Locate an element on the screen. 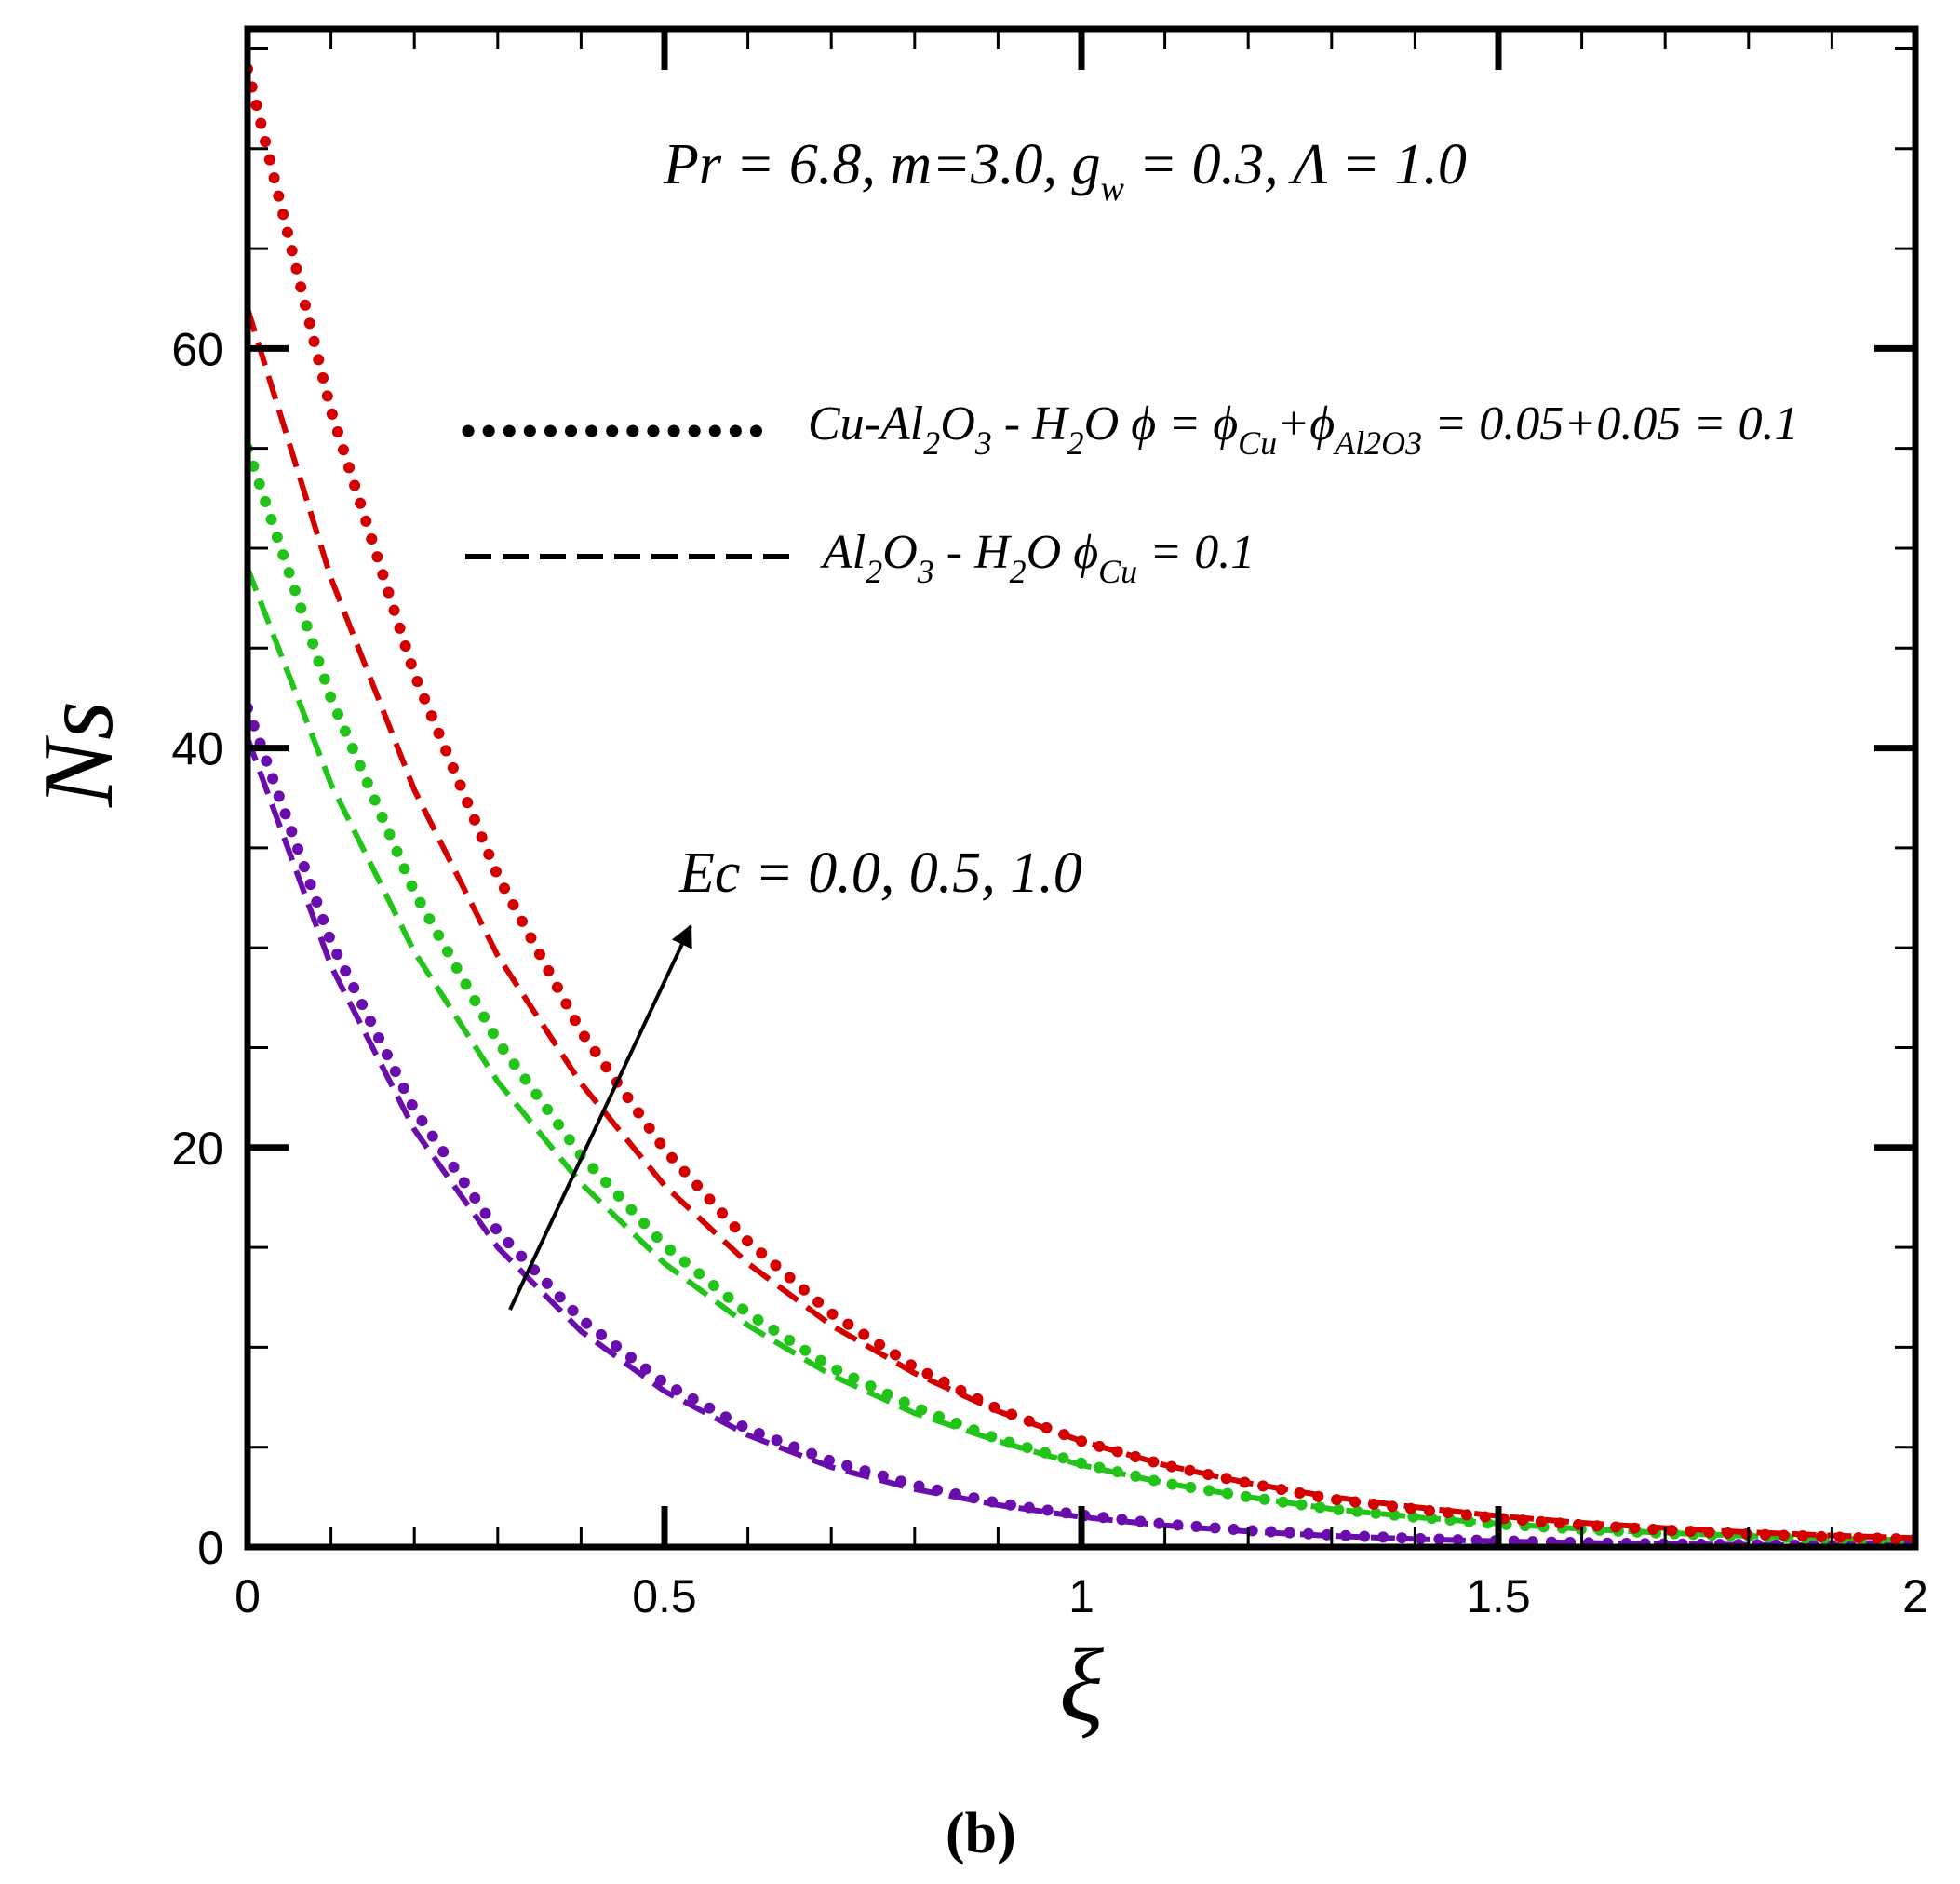 This screenshot has width=1960, height=1884. x-tick-label: 0.5 is located at coordinates (664, 1596).